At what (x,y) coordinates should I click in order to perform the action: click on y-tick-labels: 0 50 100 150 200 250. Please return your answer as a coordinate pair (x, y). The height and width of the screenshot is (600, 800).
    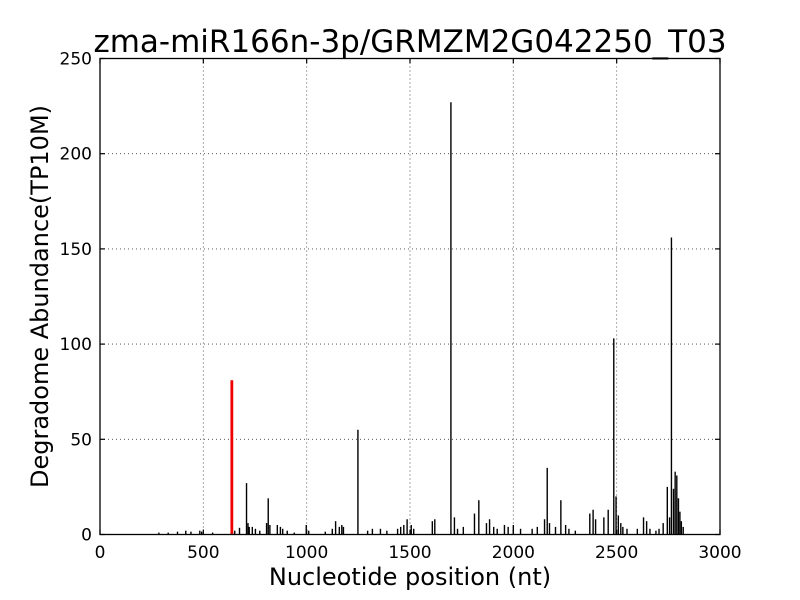
    Looking at the image, I should click on (76, 298).